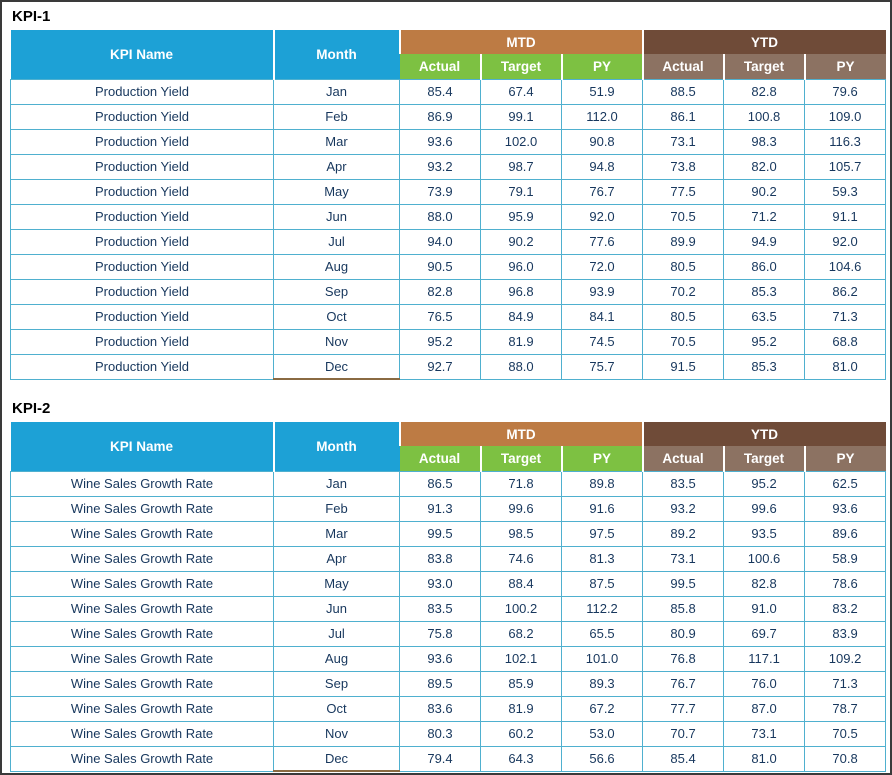 The height and width of the screenshot is (775, 892). Describe the element at coordinates (845, 583) in the screenshot. I see `ytd-py-cell: 78.6` at that location.